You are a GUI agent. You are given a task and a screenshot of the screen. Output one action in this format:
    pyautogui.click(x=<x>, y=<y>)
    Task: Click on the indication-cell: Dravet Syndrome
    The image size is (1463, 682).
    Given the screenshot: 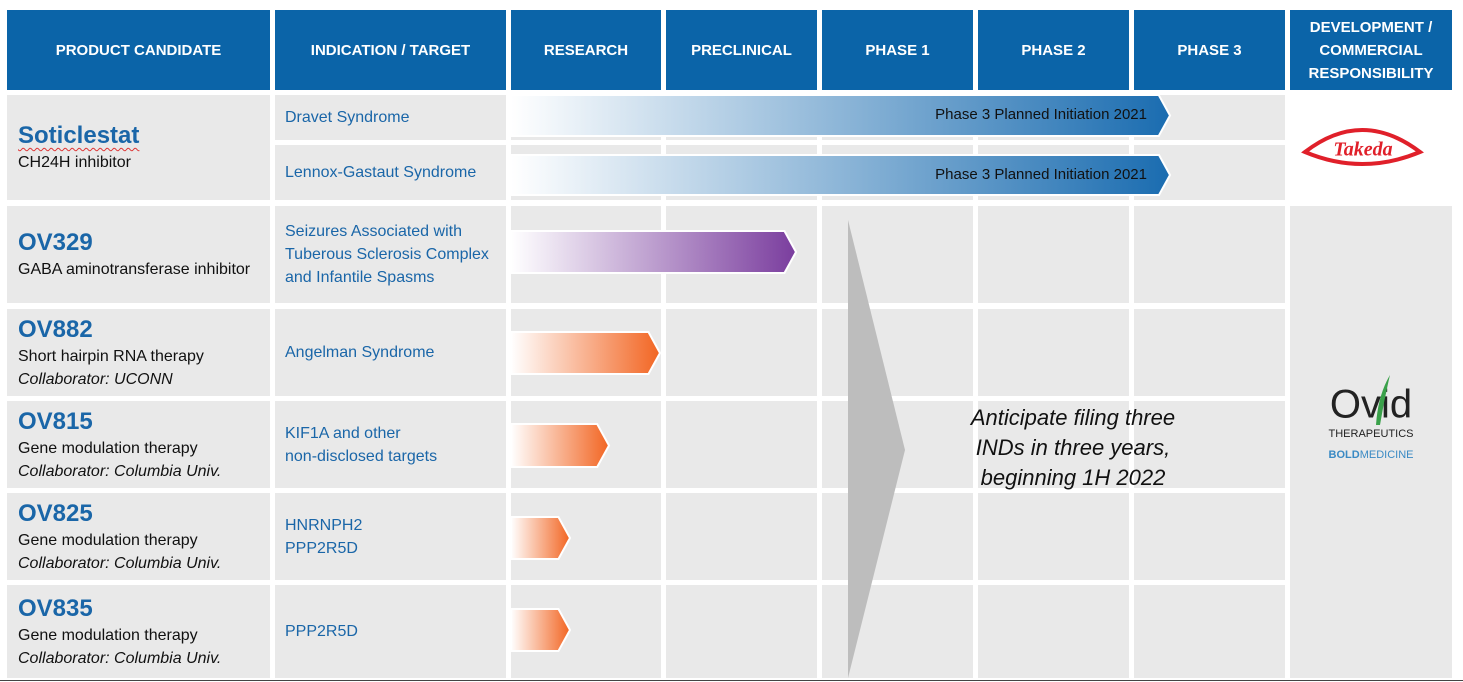 What is the action you would take?
    pyautogui.click(x=390, y=117)
    